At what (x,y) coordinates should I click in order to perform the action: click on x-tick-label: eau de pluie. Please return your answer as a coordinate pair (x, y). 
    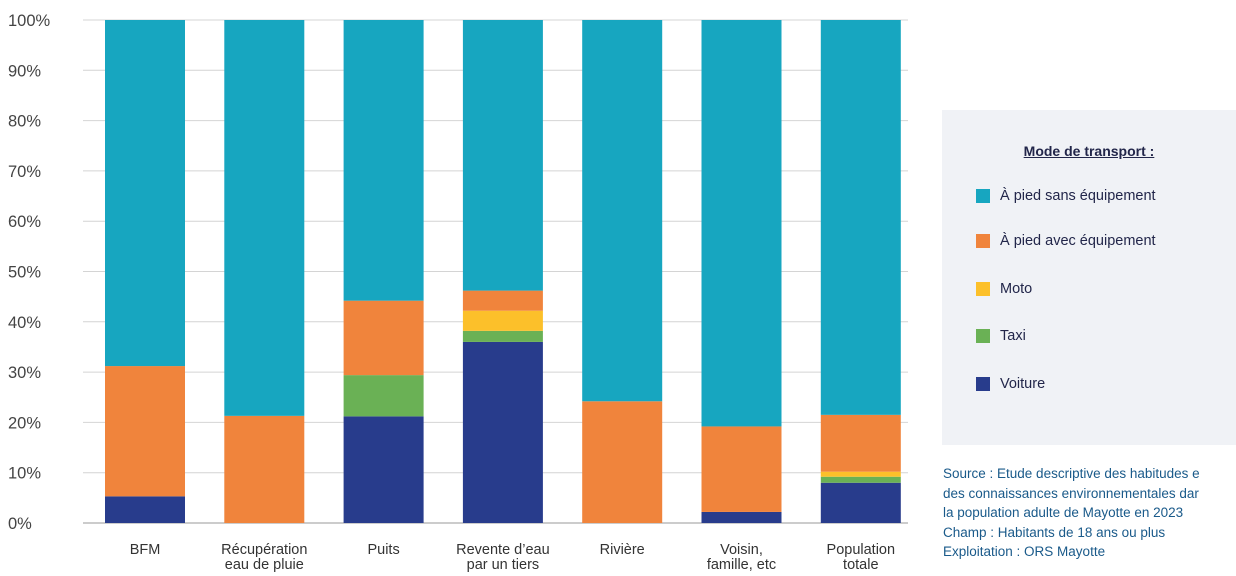
    Looking at the image, I should click on (264, 565).